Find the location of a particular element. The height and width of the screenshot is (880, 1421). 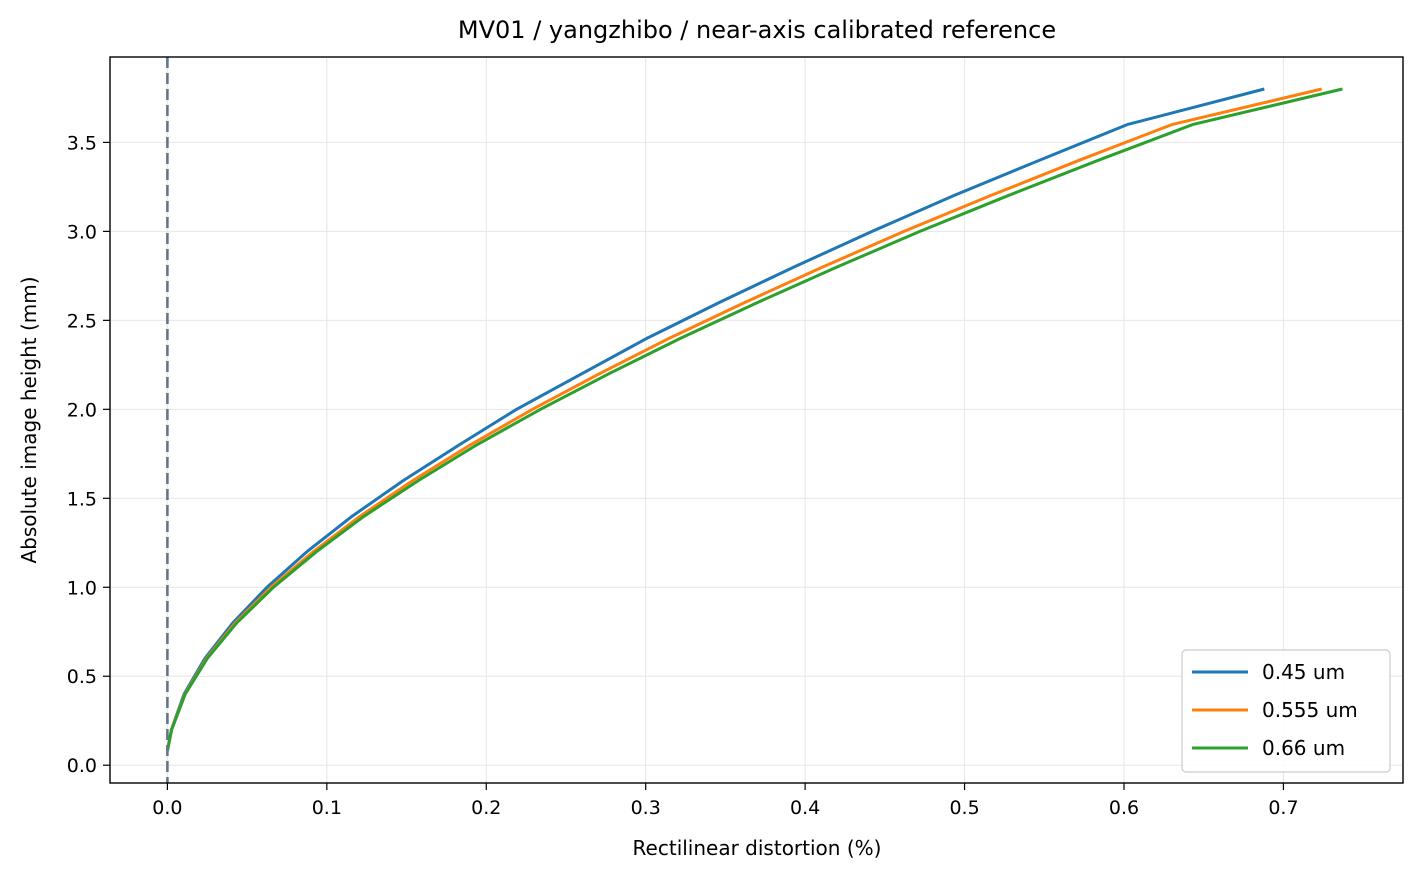

x-tick-label: 0.3 is located at coordinates (646, 808).